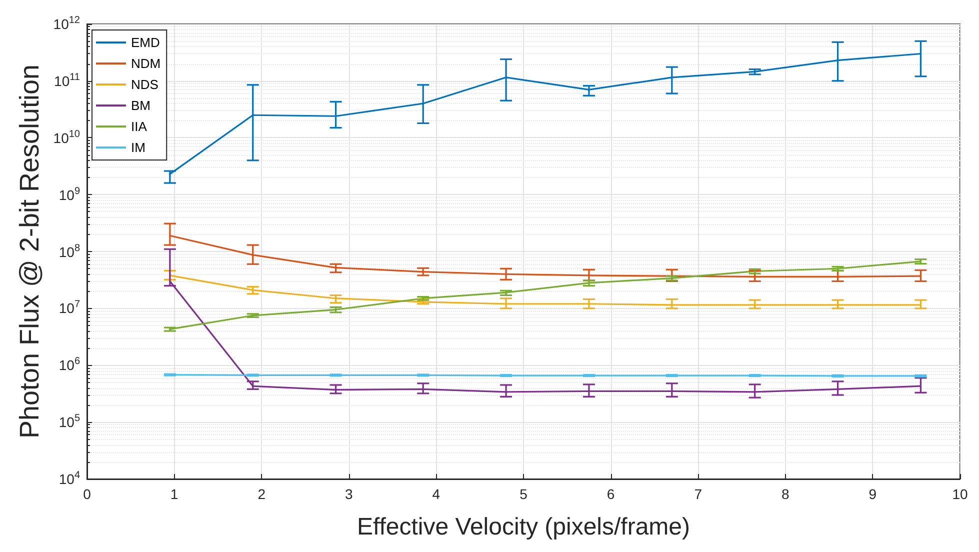  Describe the element at coordinates (146, 63) in the screenshot. I see `legend-label: NDM` at that location.